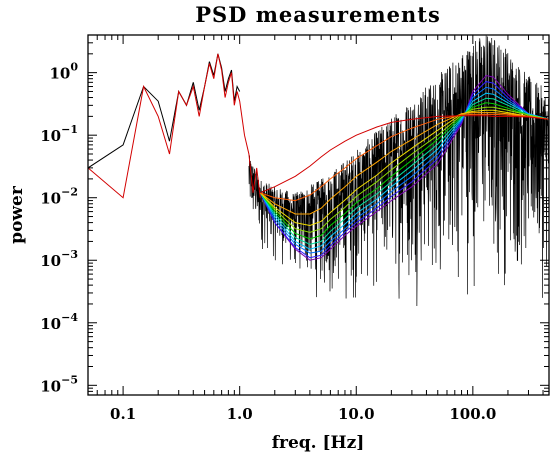  I want to click on x-tick-label: 1.0, so click(240, 414).